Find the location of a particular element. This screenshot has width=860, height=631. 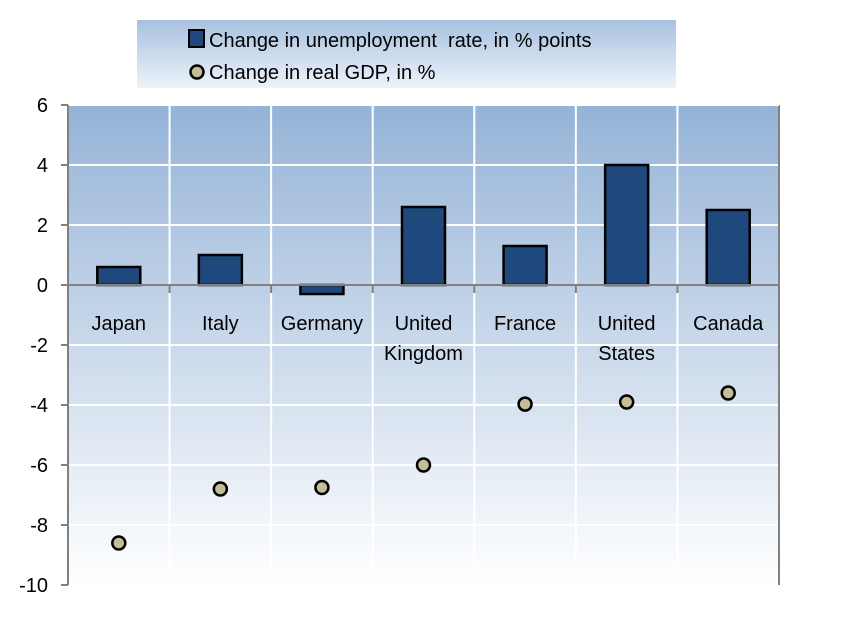

category-label: Japan is located at coordinates (119, 324).